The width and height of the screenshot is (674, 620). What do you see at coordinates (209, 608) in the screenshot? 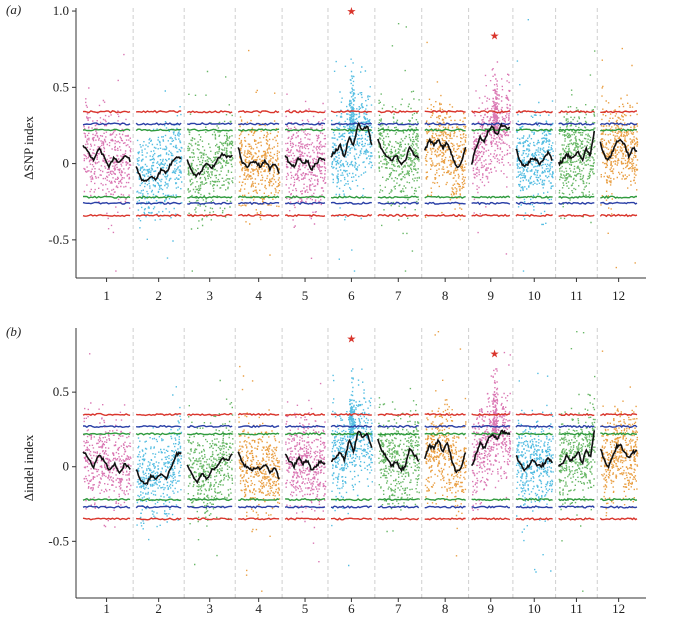
I see `x-tick-label: 3` at bounding box center [209, 608].